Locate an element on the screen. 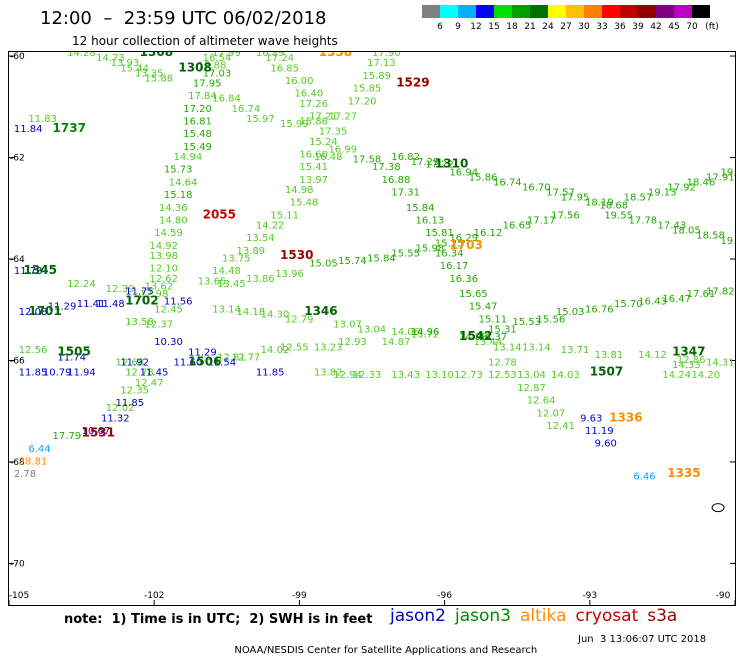 The image size is (740, 667). wave-height-value: 12.55 is located at coordinates (294, 347).